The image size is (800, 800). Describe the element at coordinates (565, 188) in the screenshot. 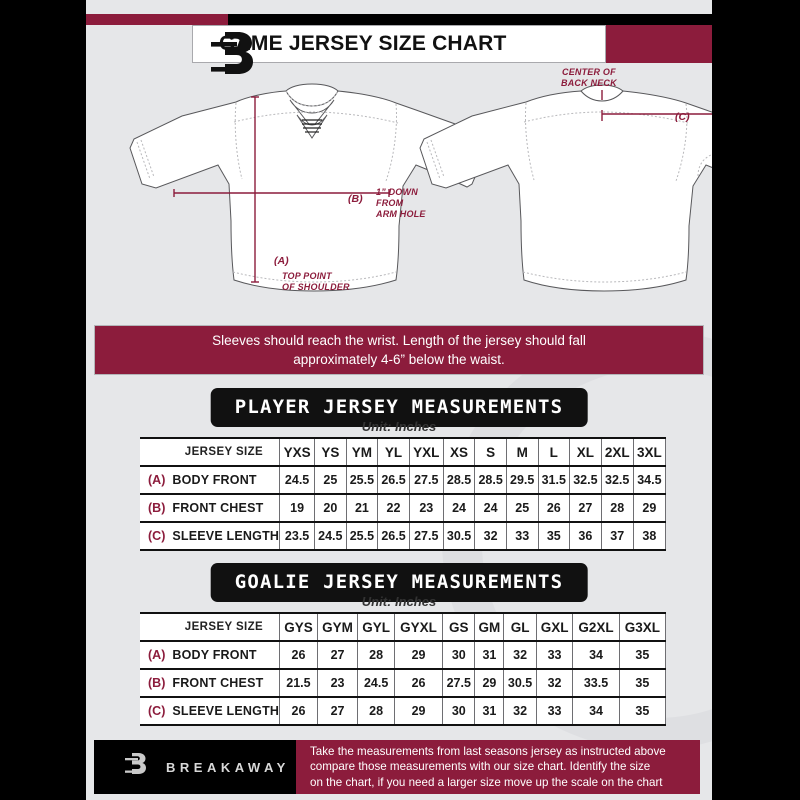

I see `back-jersey-illustration` at that location.